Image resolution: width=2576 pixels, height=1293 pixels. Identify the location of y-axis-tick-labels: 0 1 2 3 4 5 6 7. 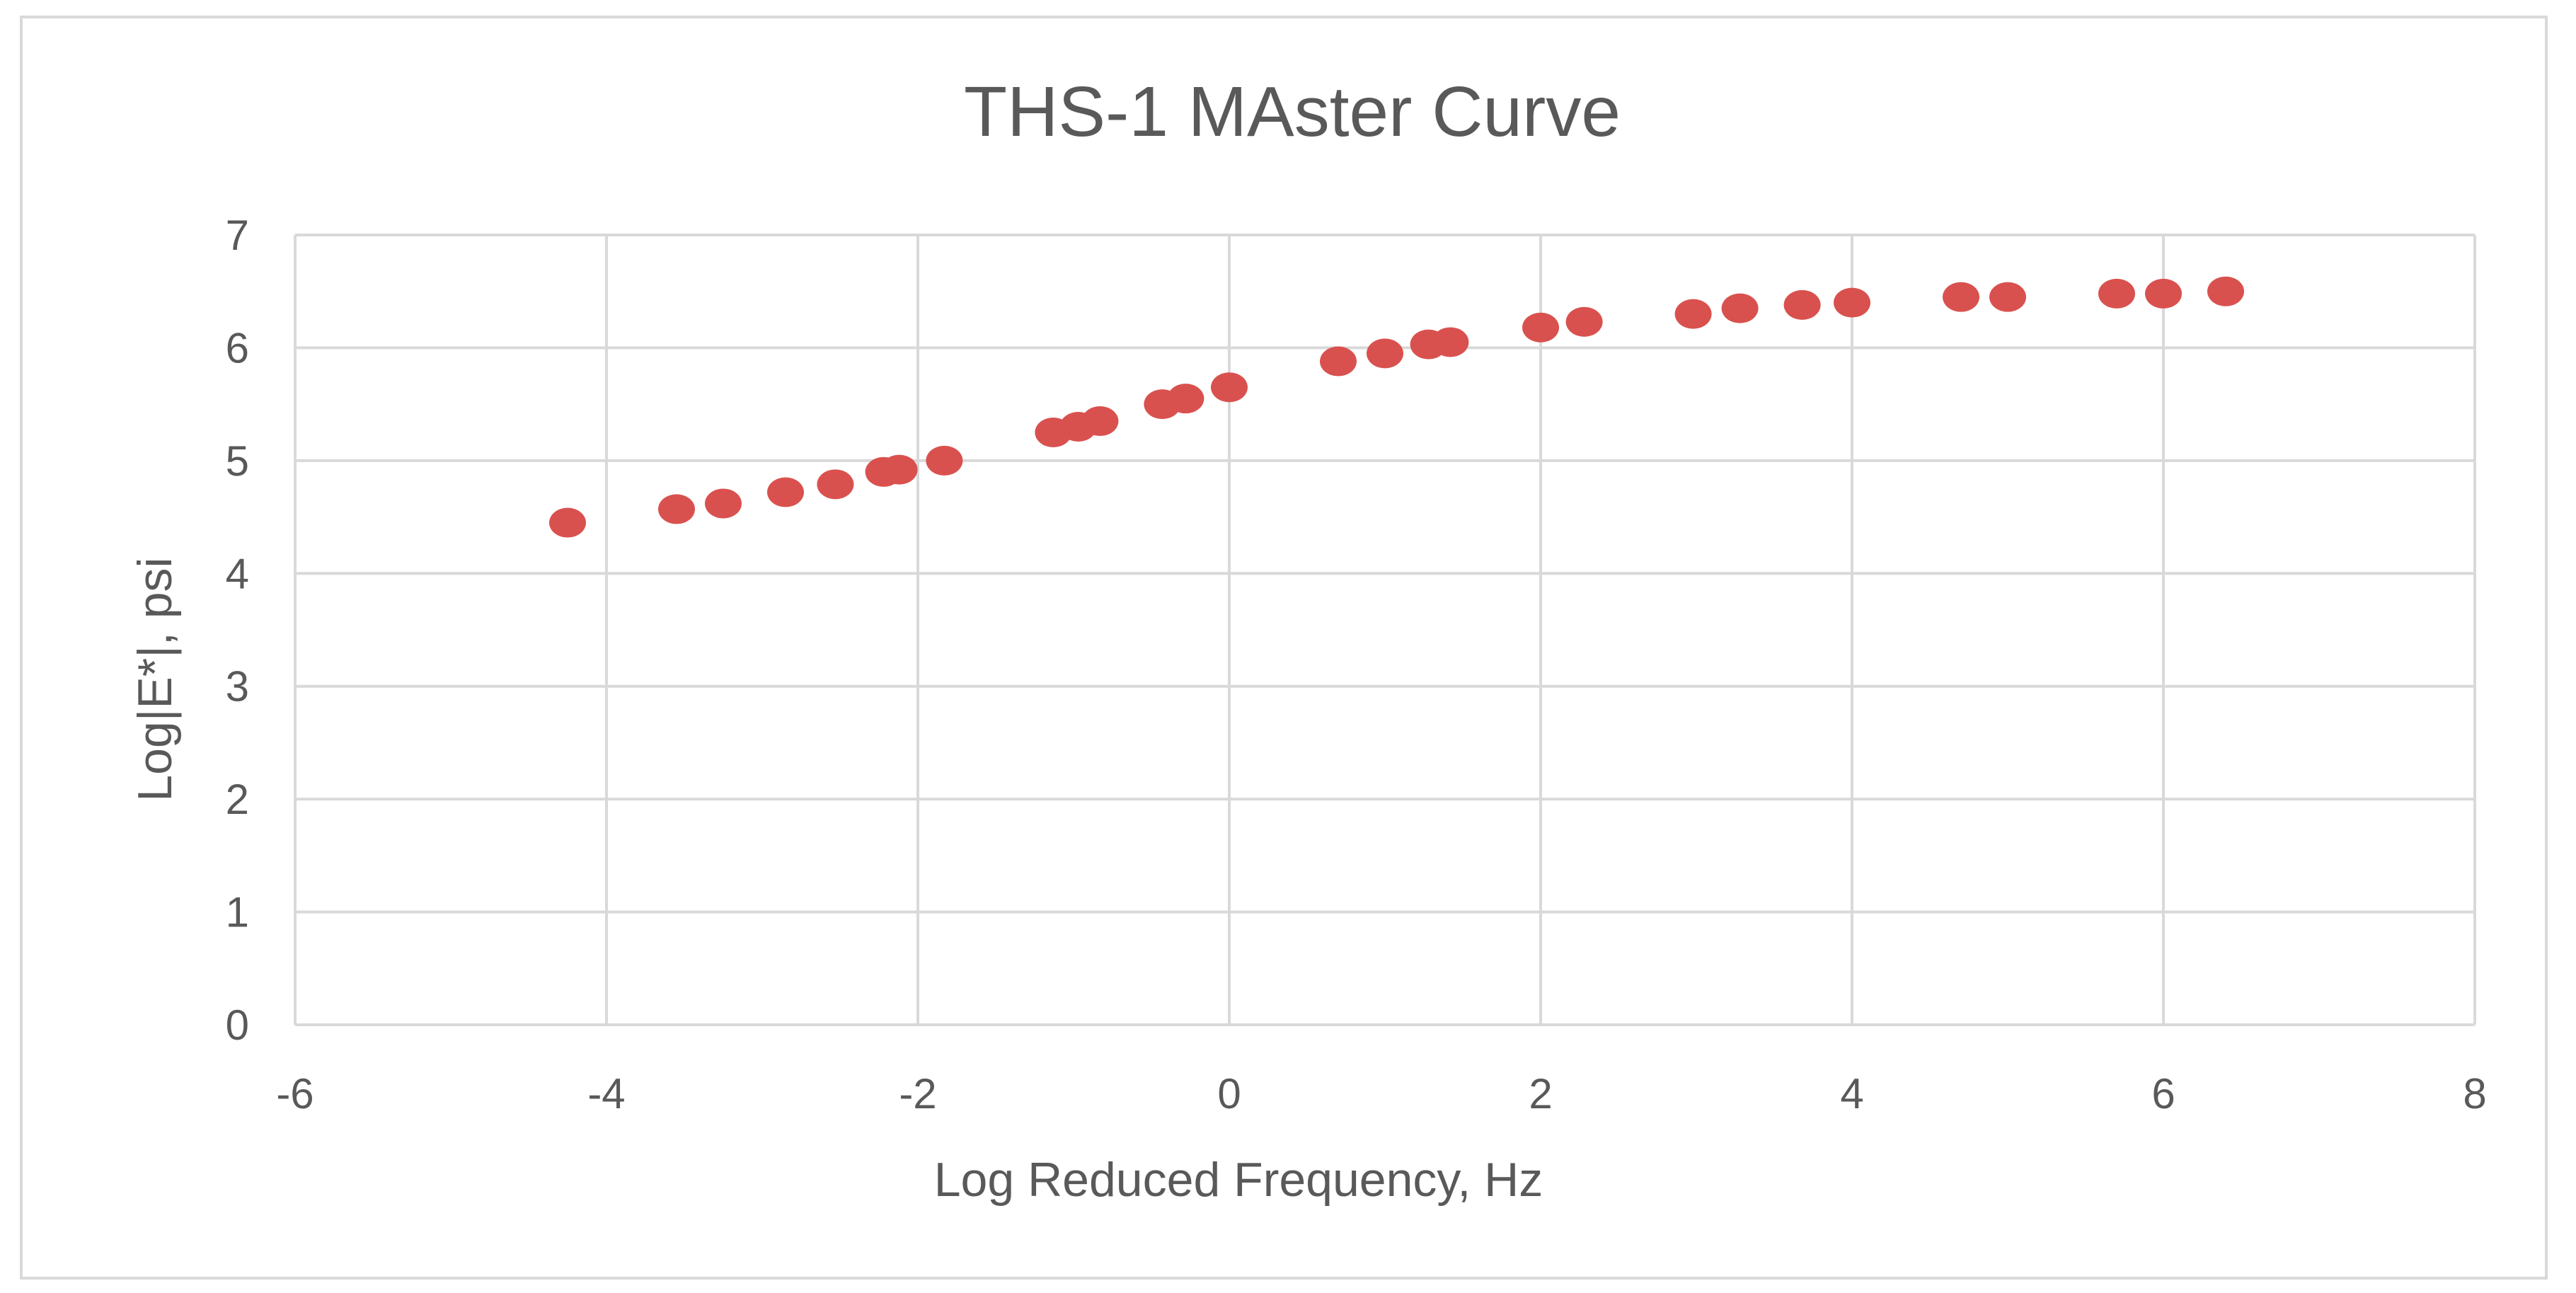
(238, 630).